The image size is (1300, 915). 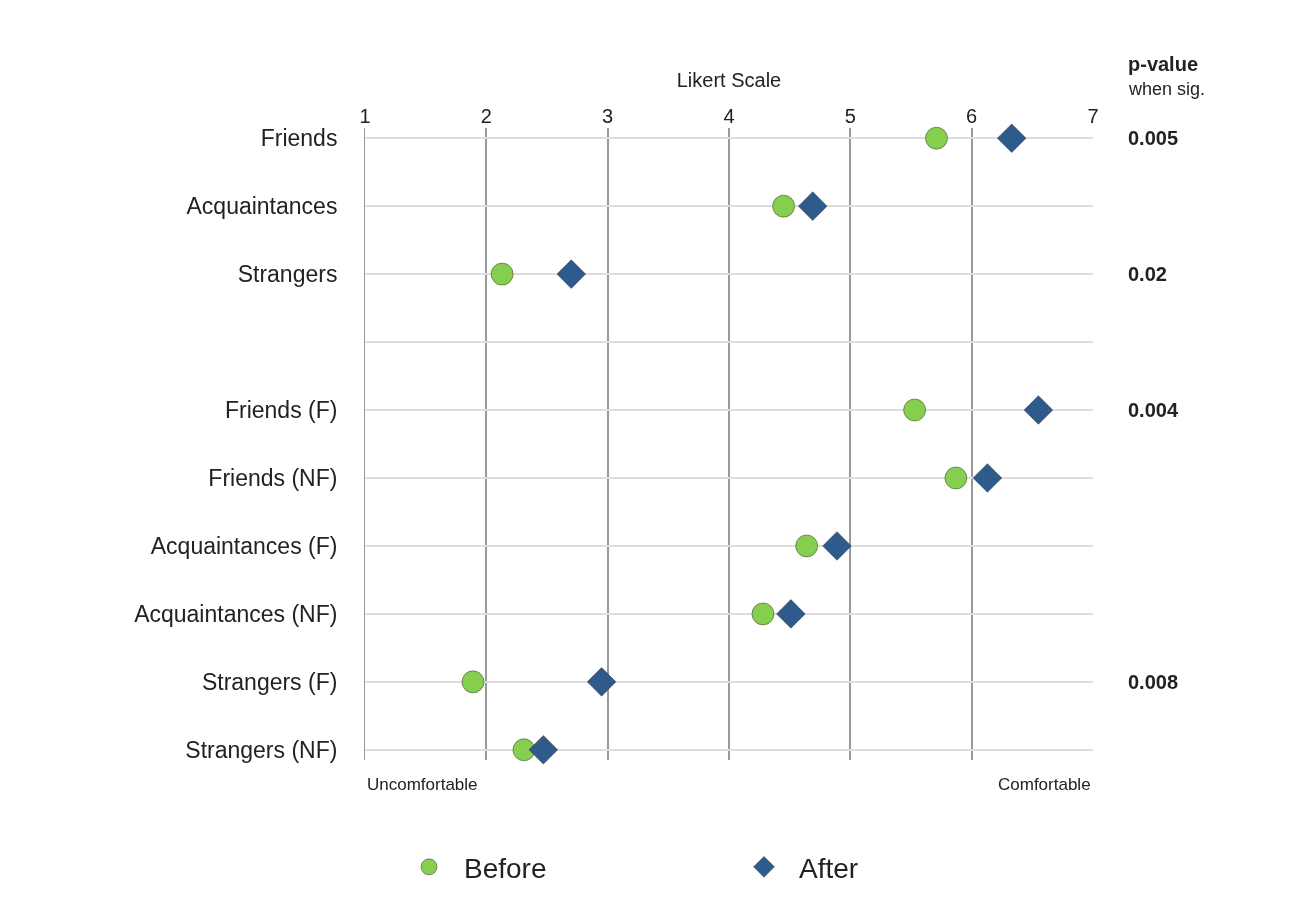 What do you see at coordinates (273, 478) in the screenshot?
I see `y-tick-label: Friends (NF)` at bounding box center [273, 478].